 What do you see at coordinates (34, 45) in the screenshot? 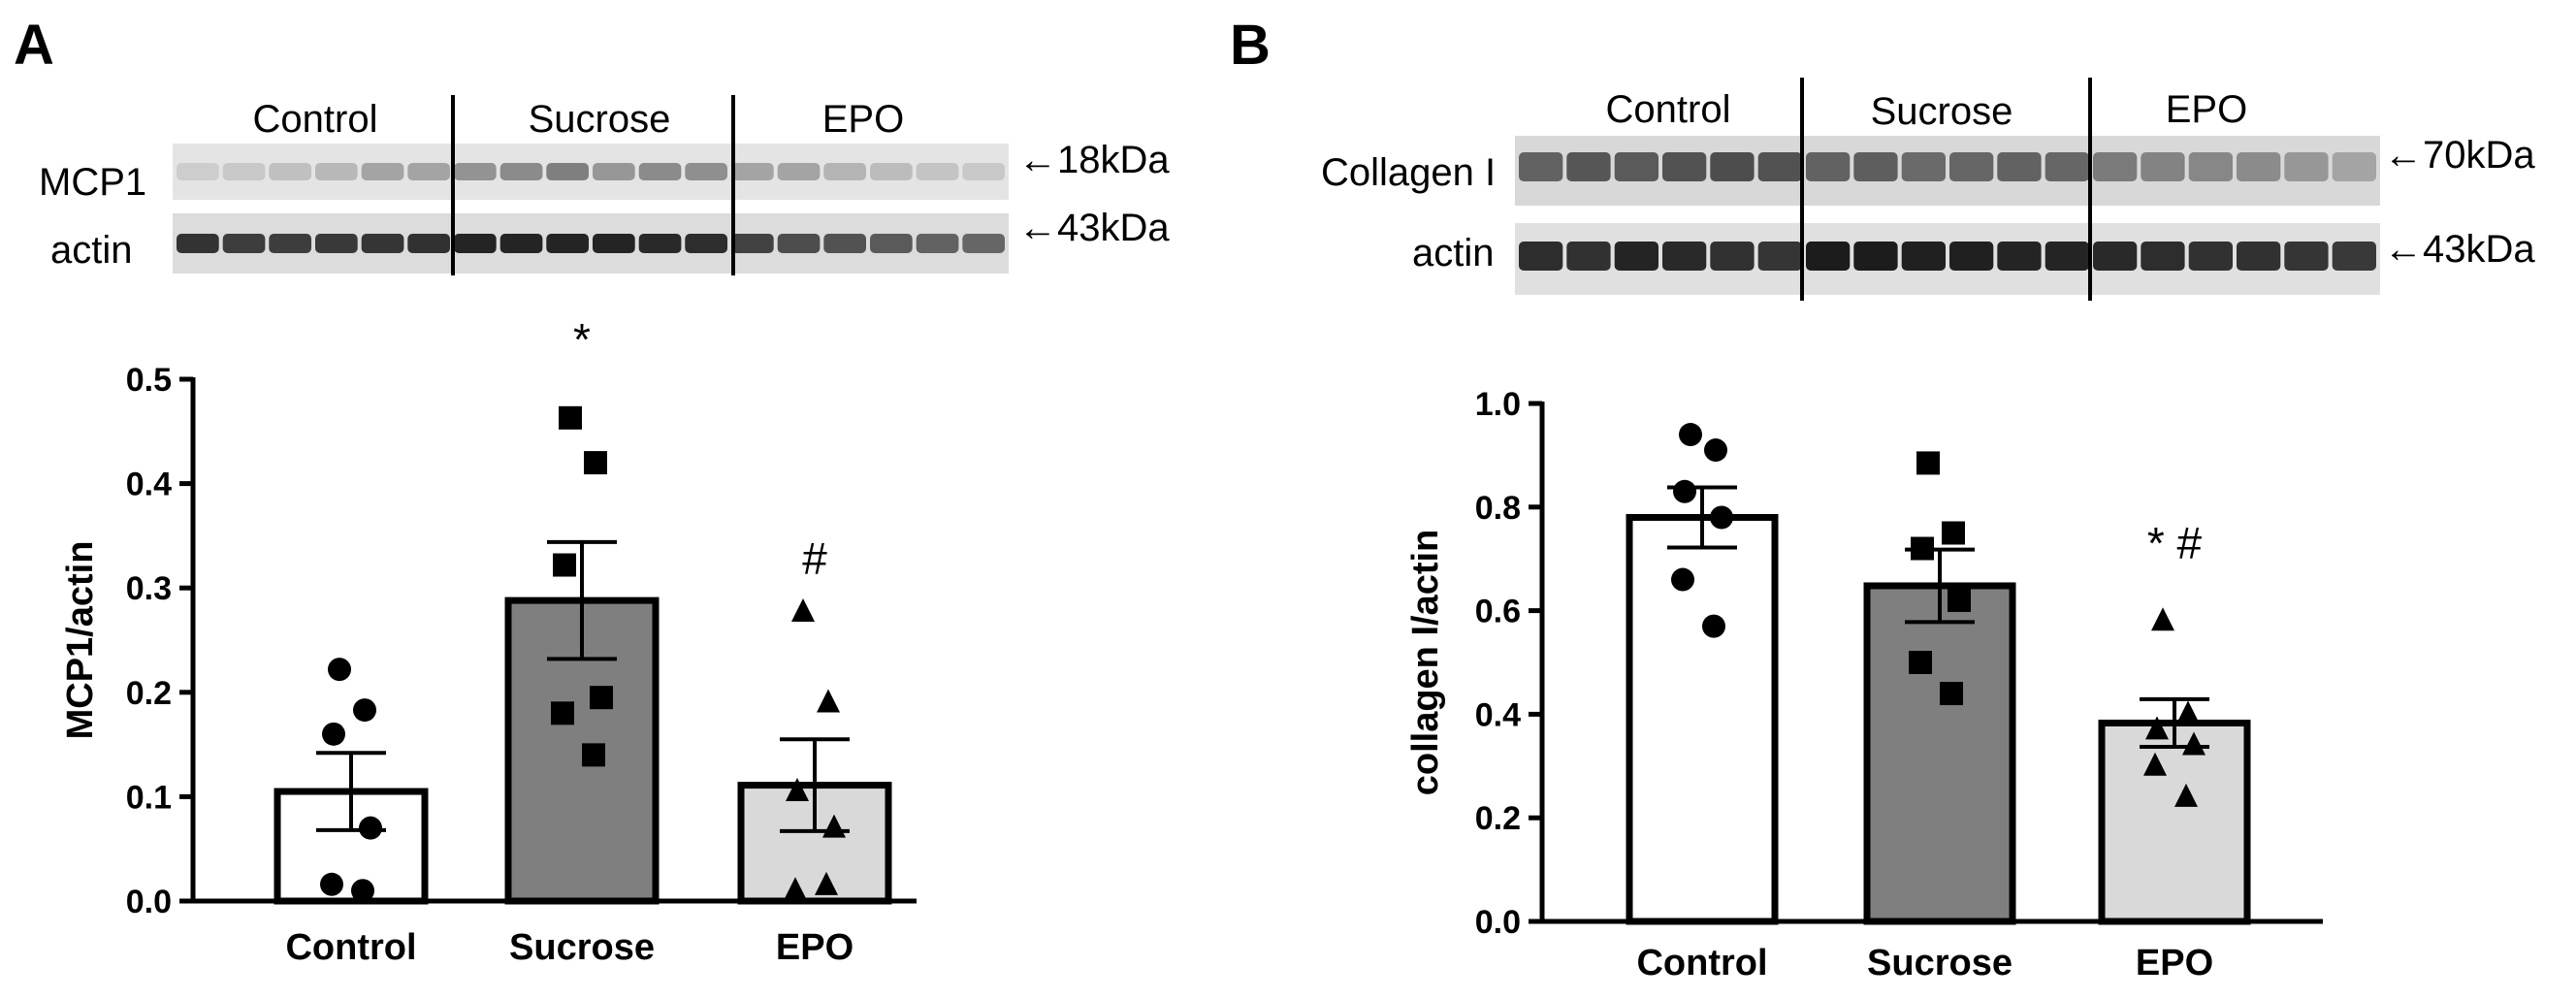
I see `panel-letter-a: A` at bounding box center [34, 45].